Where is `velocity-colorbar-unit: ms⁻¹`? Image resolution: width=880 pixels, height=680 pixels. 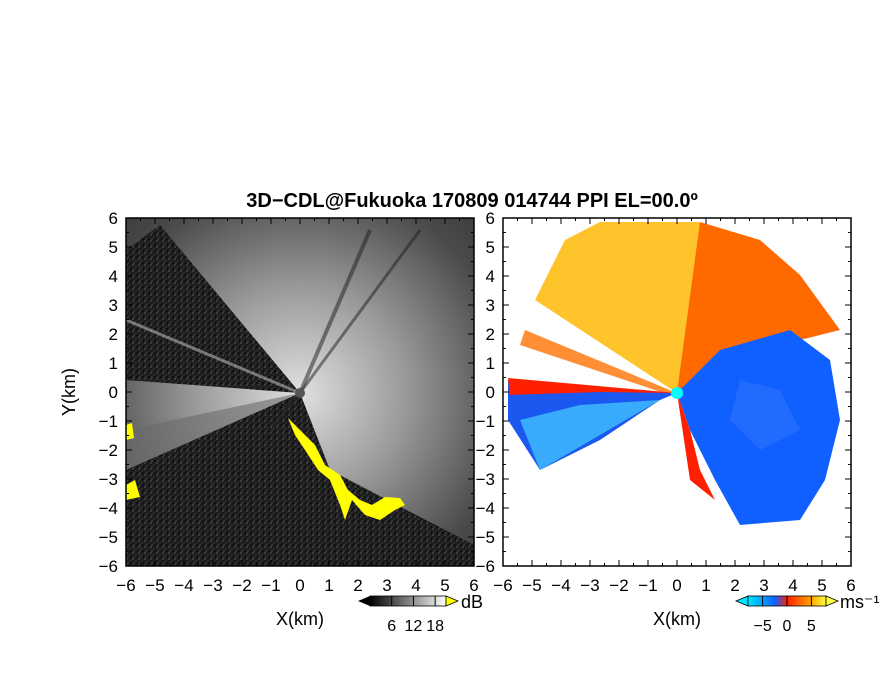
velocity-colorbar-unit: ms⁻¹ is located at coordinates (860, 602).